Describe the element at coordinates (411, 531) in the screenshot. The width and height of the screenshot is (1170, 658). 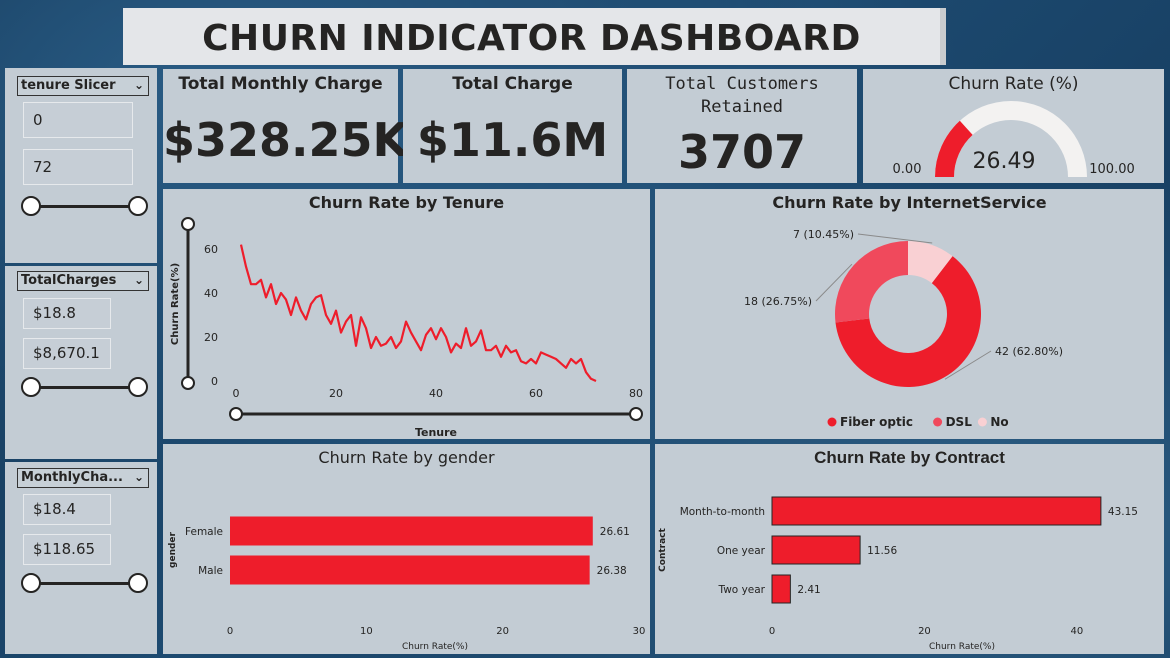
I see `bar-female` at that location.